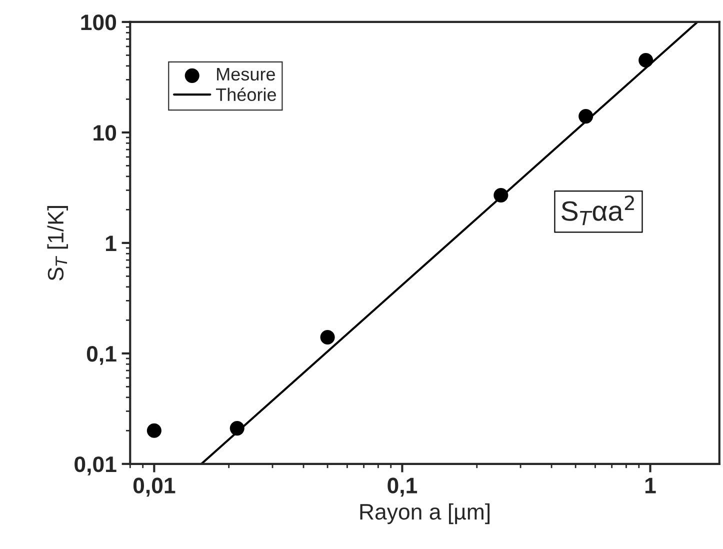 The height and width of the screenshot is (549, 723). What do you see at coordinates (246, 95) in the screenshot?
I see `legend-label: Théorie` at bounding box center [246, 95].